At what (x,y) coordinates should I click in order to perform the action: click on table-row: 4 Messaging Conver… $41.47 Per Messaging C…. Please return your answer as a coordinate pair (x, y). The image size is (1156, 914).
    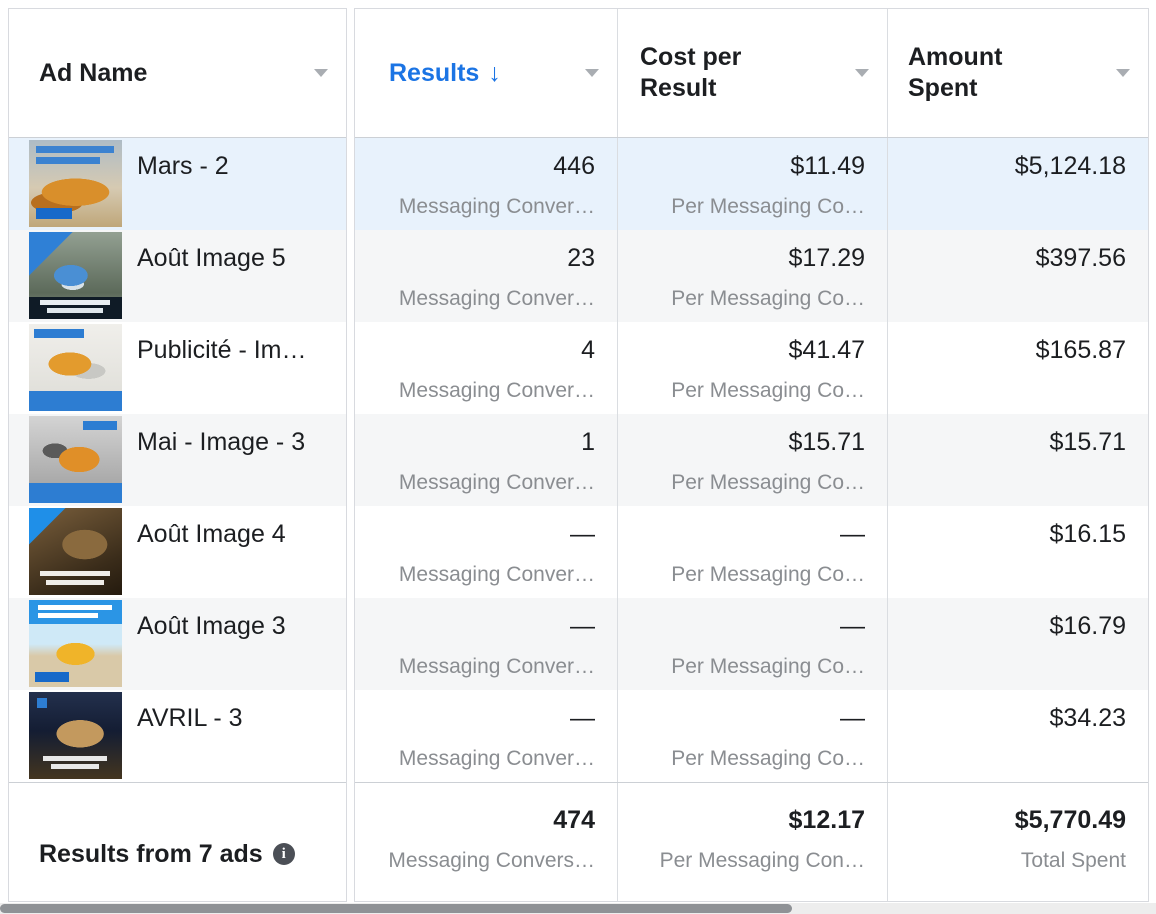
    Looking at the image, I should click on (751, 368).